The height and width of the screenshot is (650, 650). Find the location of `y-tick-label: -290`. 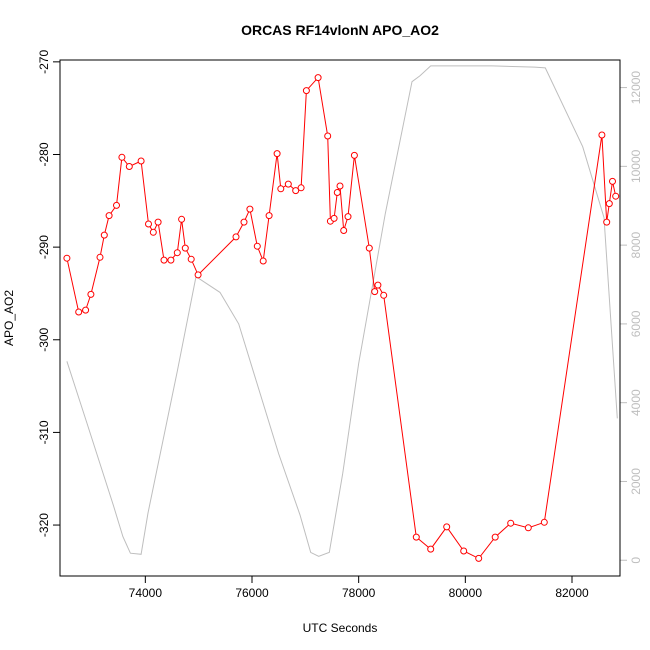

y-tick-label: -290 is located at coordinates (44, 247).